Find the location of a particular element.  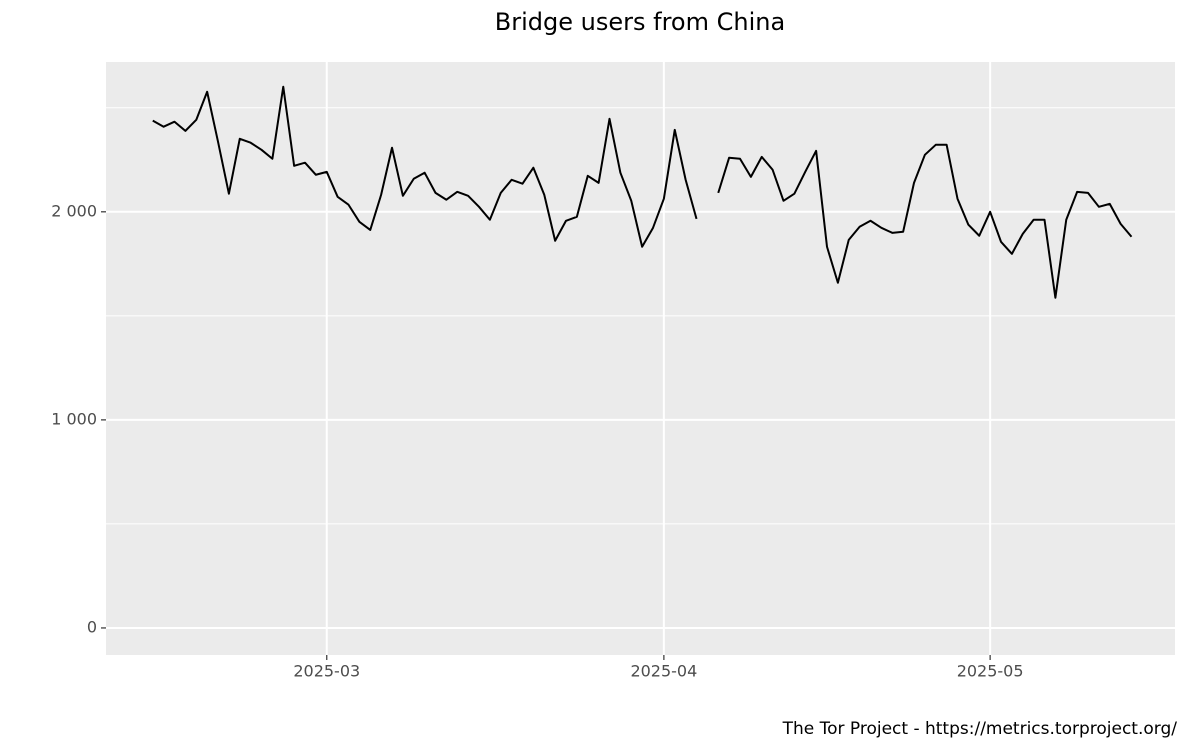

chart-title: Bridge users from China is located at coordinates (640, 22).